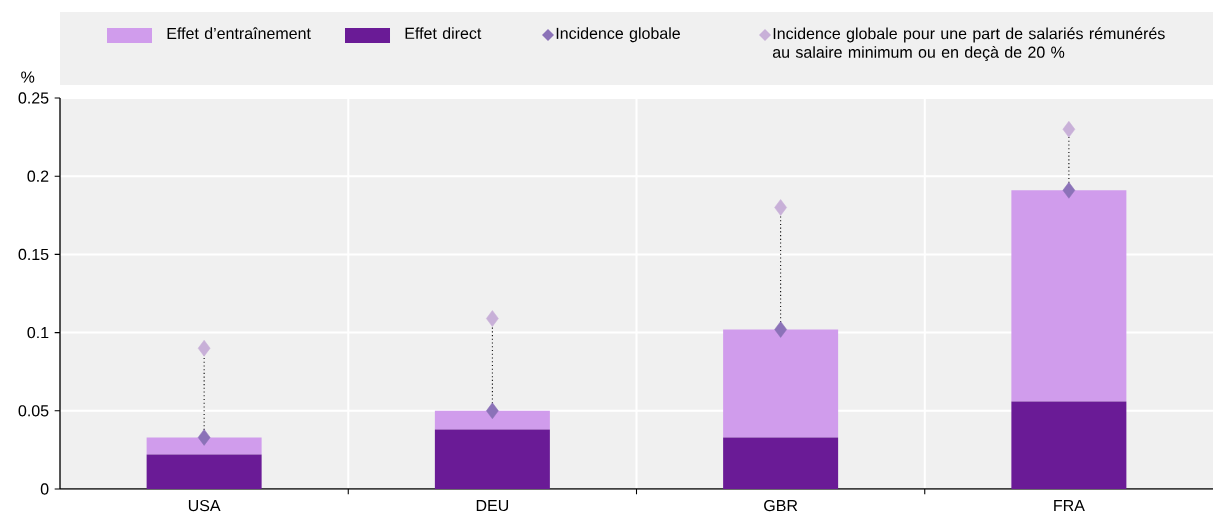 This screenshot has height=515, width=1213. I want to click on y-axis-title: %, so click(28, 77).